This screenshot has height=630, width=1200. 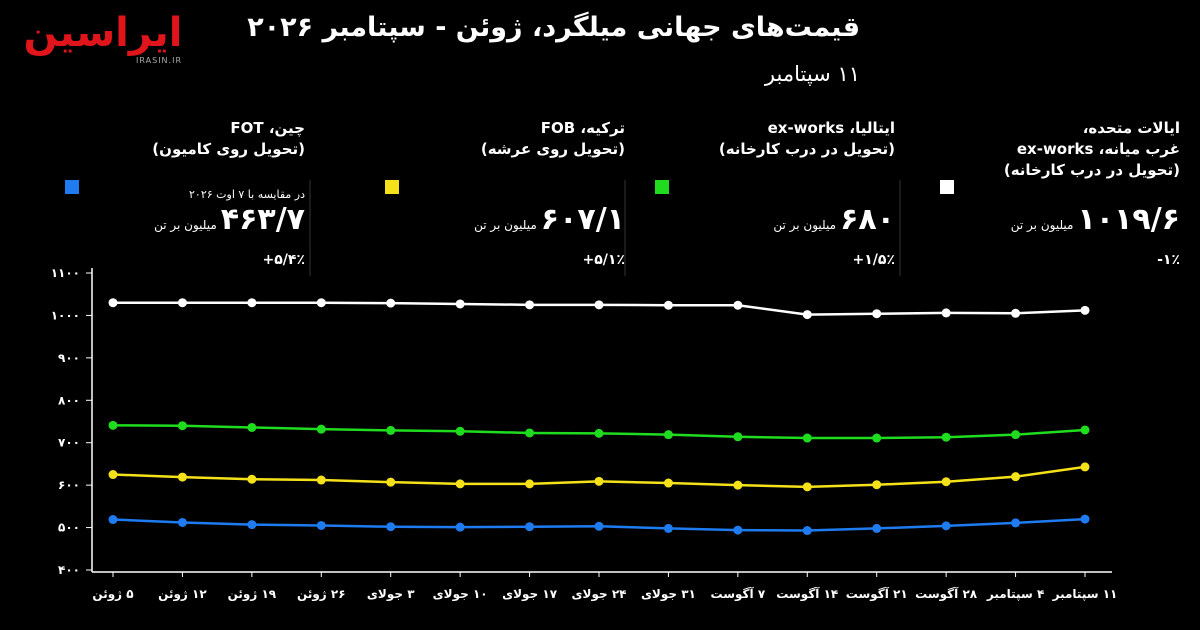 What do you see at coordinates (69, 358) in the screenshot?
I see `y-tick-label: ۹۰۰` at bounding box center [69, 358].